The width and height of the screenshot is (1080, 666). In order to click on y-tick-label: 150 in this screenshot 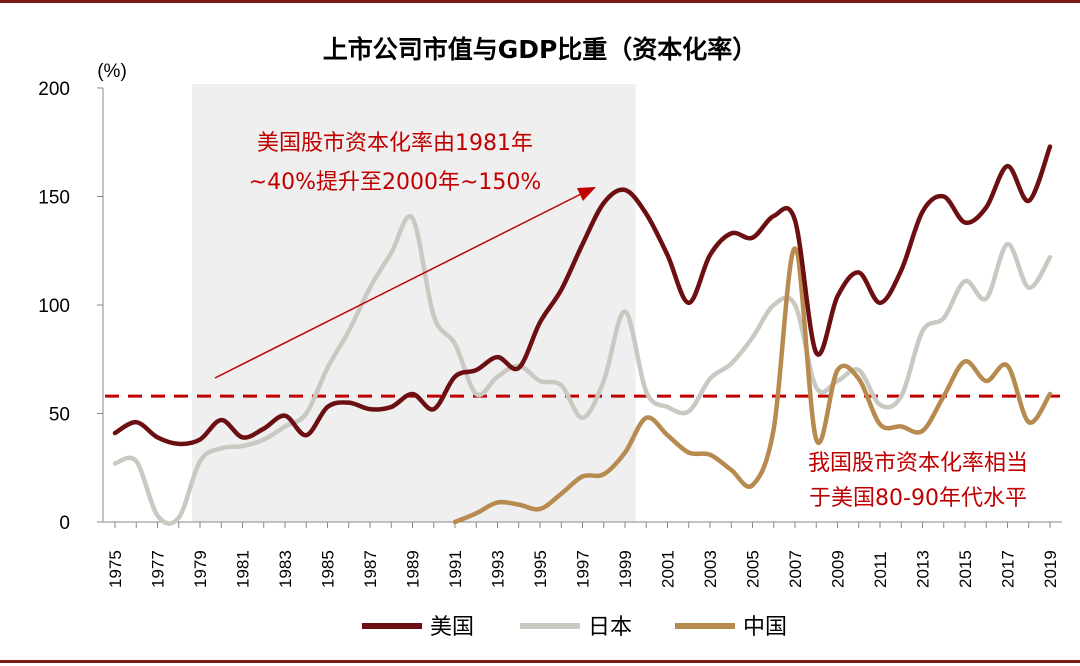, I will do `click(54, 198)`.